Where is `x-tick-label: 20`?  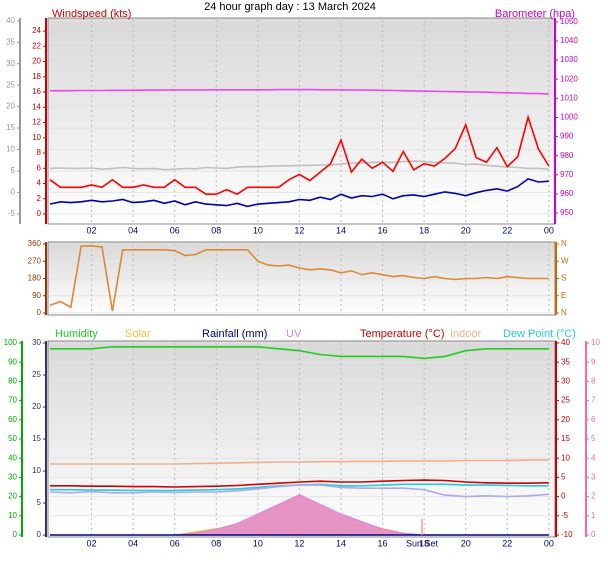 x-tick-label: 20 is located at coordinates (466, 543).